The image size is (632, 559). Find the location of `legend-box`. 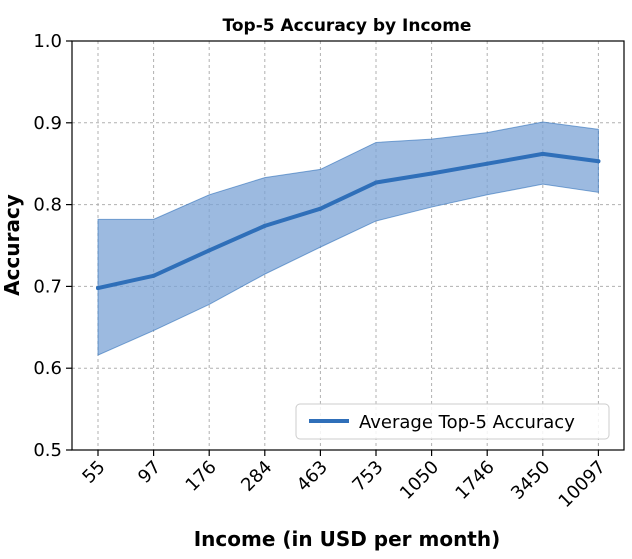

legend-box is located at coordinates (452, 421).